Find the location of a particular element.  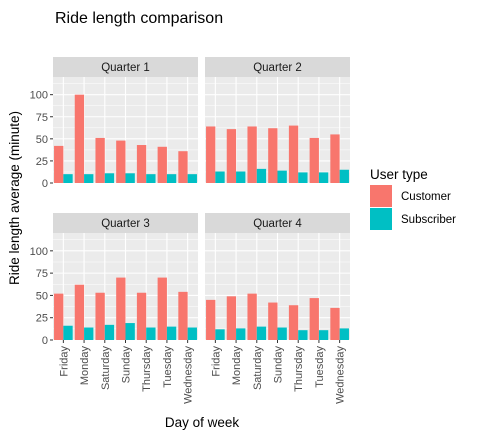

facet-strip-label: Quarter 2 is located at coordinates (277, 68).